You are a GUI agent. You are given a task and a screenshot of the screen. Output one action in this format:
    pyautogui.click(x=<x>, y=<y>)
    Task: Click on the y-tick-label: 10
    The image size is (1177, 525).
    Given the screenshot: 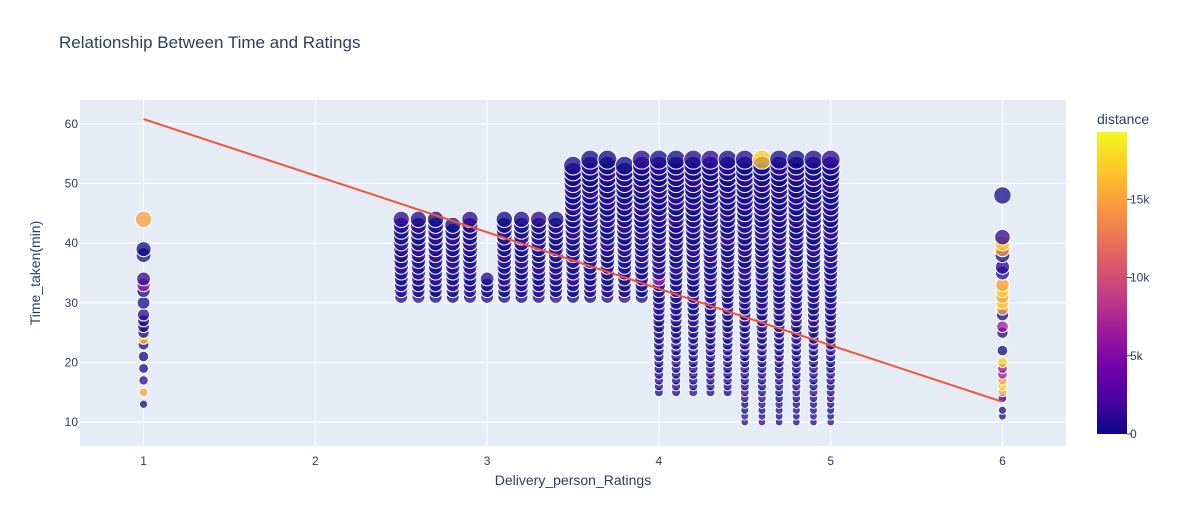 What is the action you would take?
    pyautogui.click(x=72, y=422)
    